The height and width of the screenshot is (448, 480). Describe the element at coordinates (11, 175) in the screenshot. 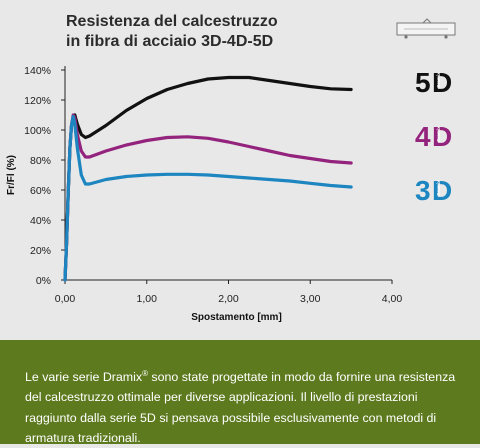

I see `y-axis-label: Fr/Fl (%)` at that location.